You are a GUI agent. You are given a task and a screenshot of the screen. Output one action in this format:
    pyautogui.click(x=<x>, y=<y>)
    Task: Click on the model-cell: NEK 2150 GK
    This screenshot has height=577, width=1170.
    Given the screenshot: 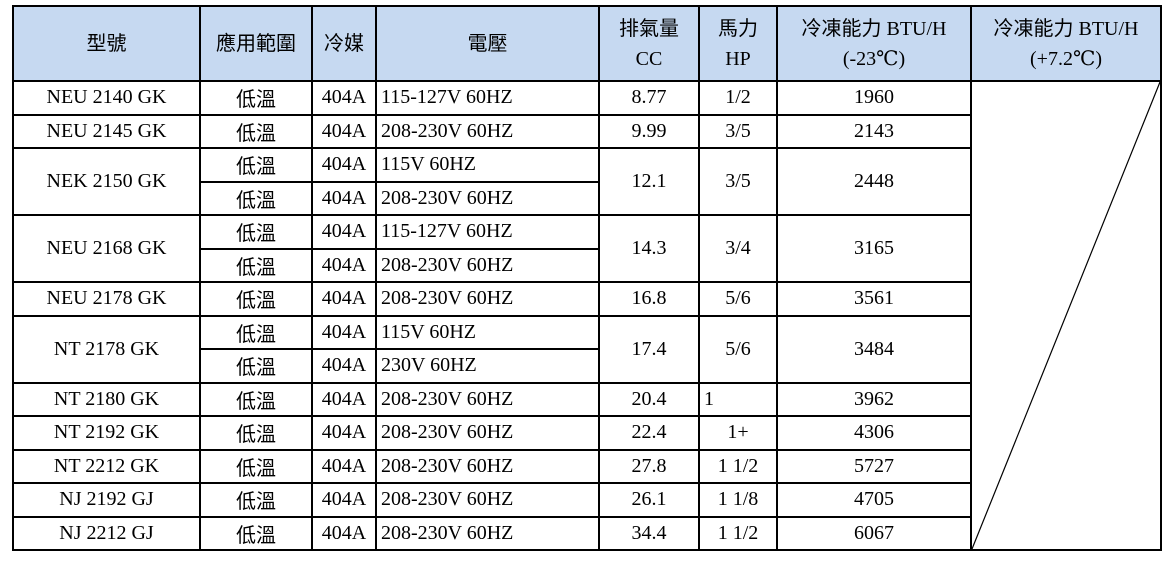 What is the action you would take?
    pyautogui.click(x=106, y=181)
    